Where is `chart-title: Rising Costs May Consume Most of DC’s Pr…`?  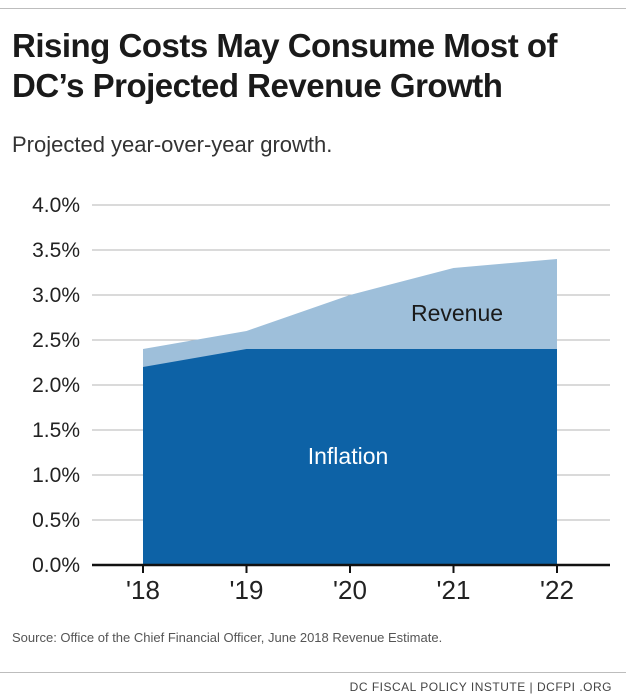 chart-title: Rising Costs May Consume Most of DC’s Pr… is located at coordinates (285, 65).